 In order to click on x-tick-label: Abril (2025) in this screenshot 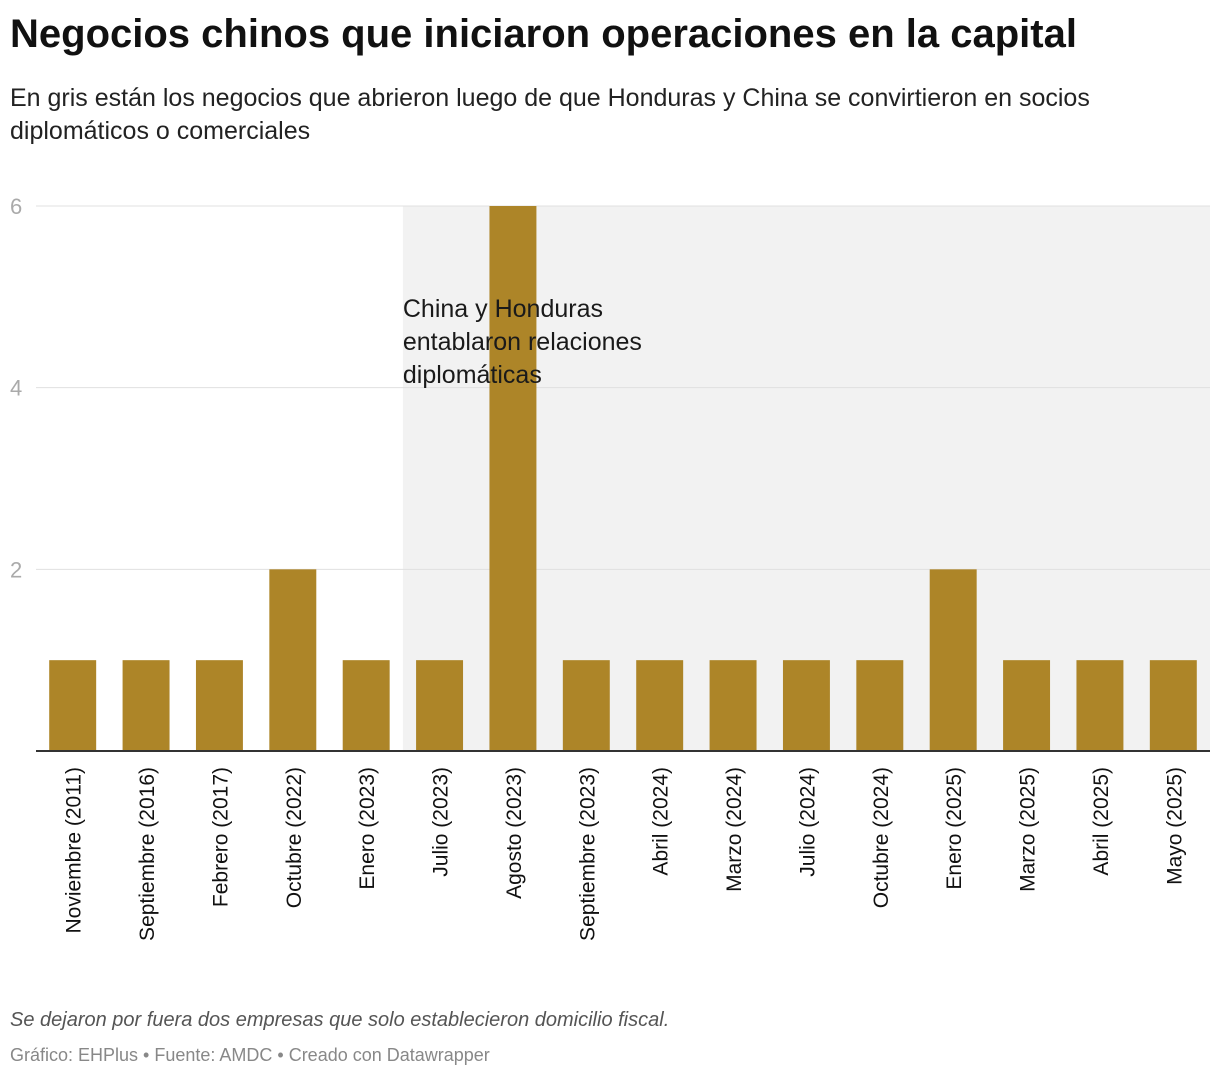, I will do `click(1101, 821)`.